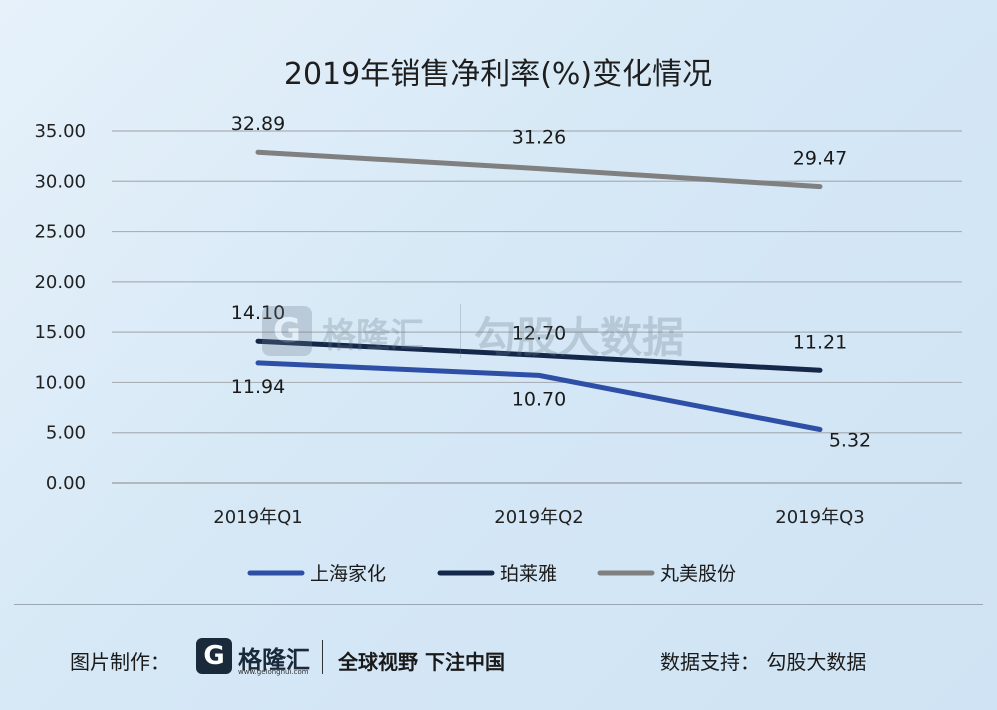  What do you see at coordinates (850, 440) in the screenshot?
I see `data-label: 5.32` at bounding box center [850, 440].